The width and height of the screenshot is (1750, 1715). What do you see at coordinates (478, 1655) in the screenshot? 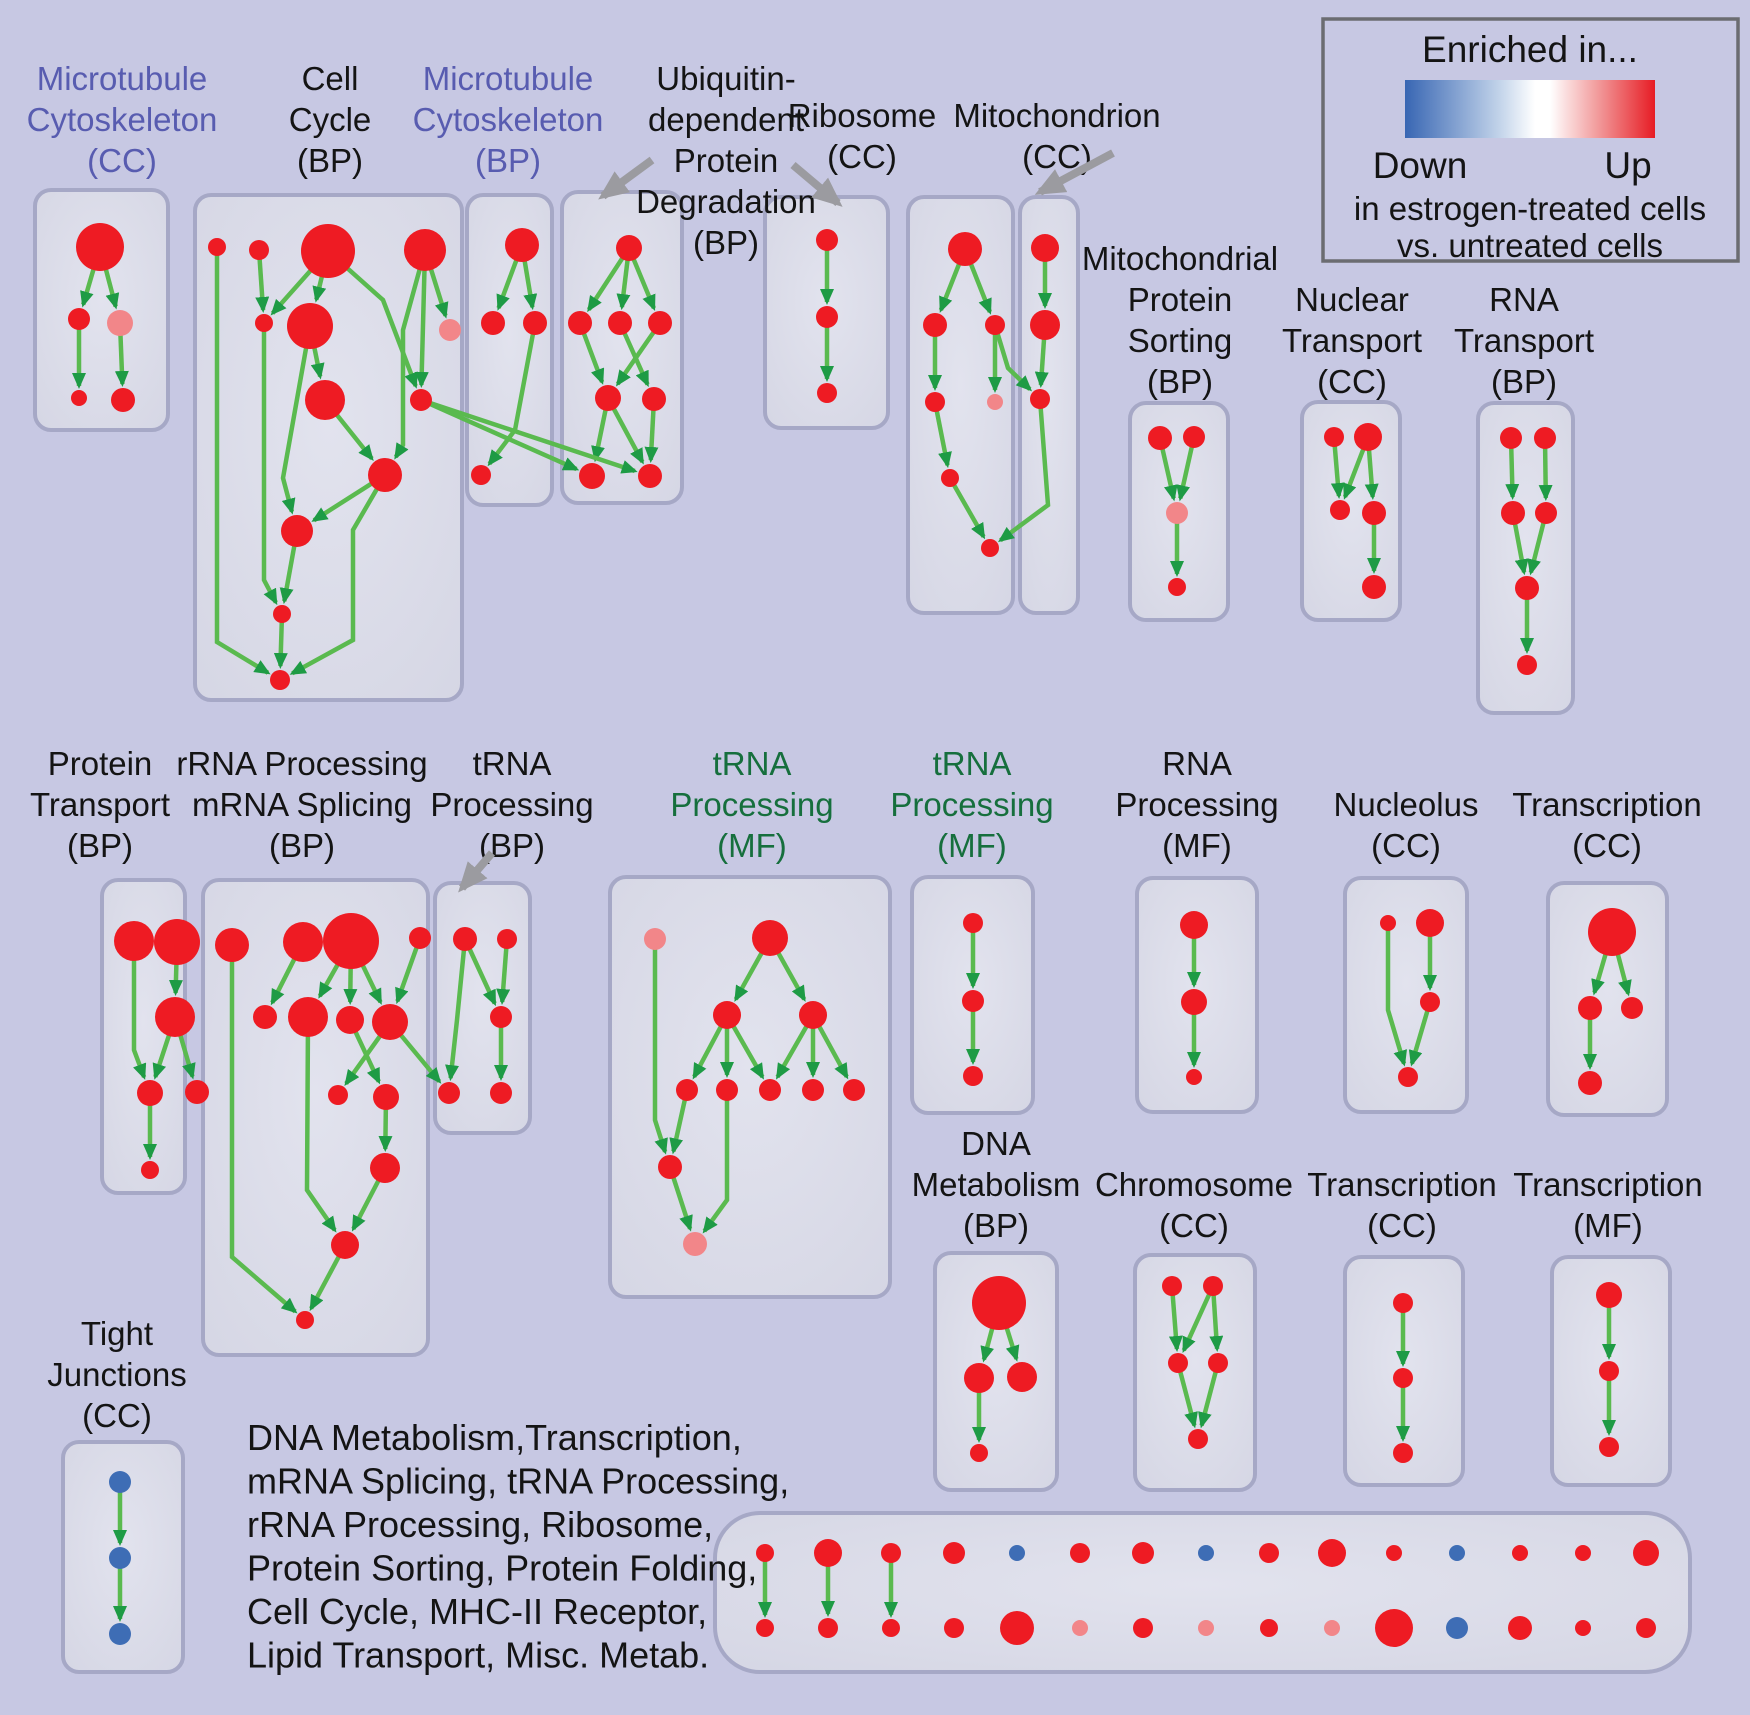
I see `misc-categories-note-line: Lipid Transport, Misc. Metab.` at bounding box center [478, 1655].